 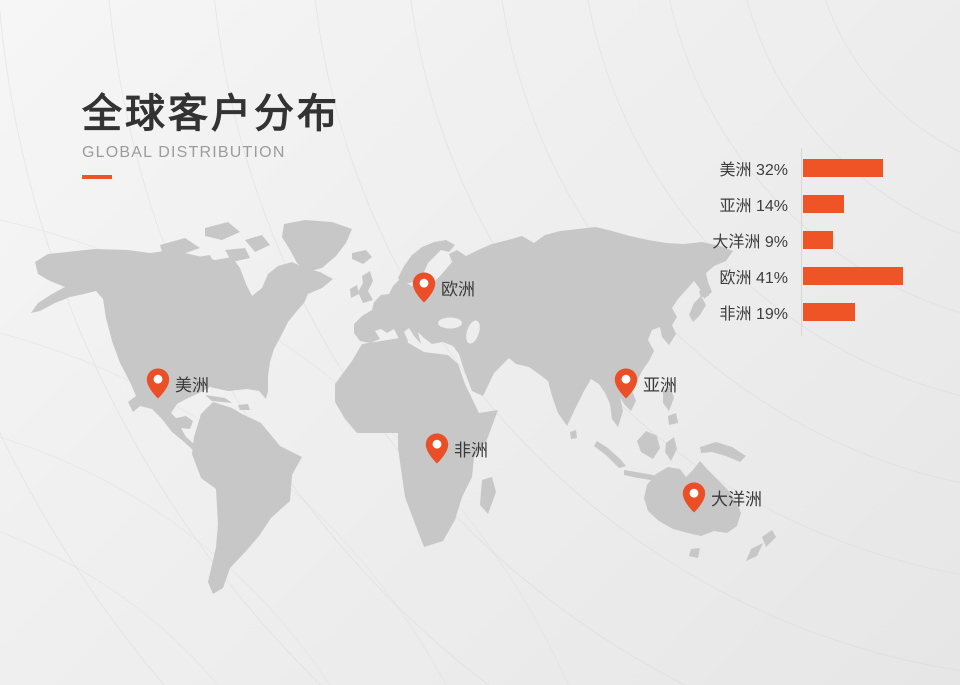 I want to click on page-title: 全球客户分布, so click(x=211, y=114).